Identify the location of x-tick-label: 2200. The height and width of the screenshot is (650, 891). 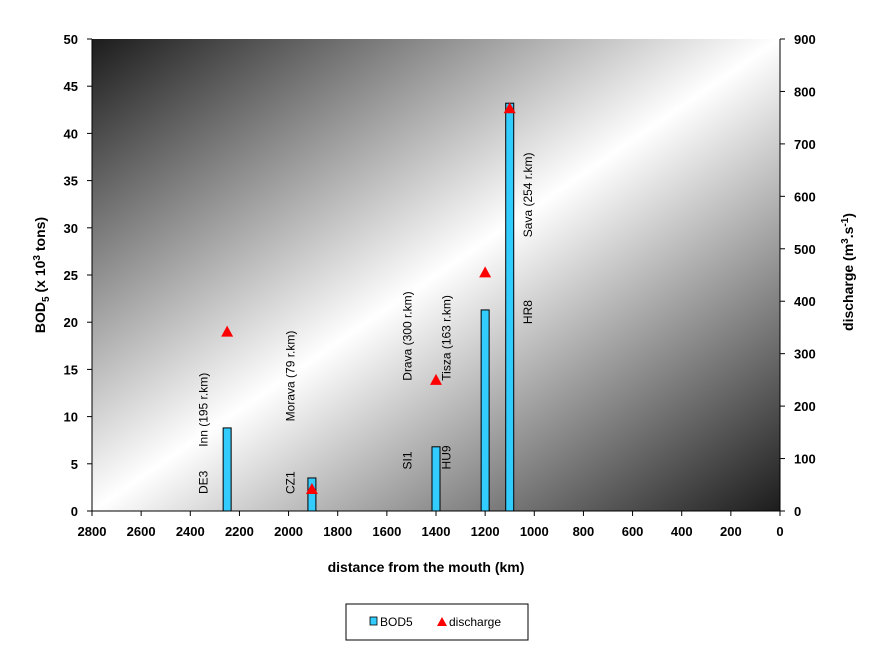
(239, 531).